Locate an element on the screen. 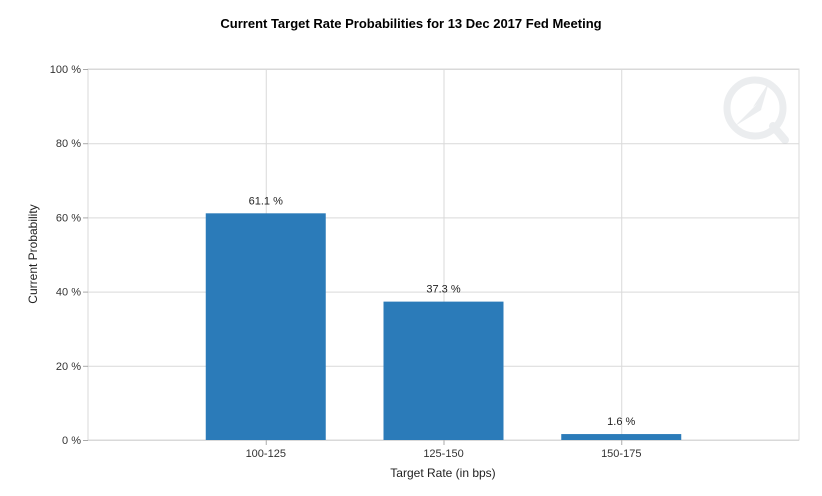 Image resolution: width=822 pixels, height=496 pixels. y-tick-label: 60 % is located at coordinates (68, 218).